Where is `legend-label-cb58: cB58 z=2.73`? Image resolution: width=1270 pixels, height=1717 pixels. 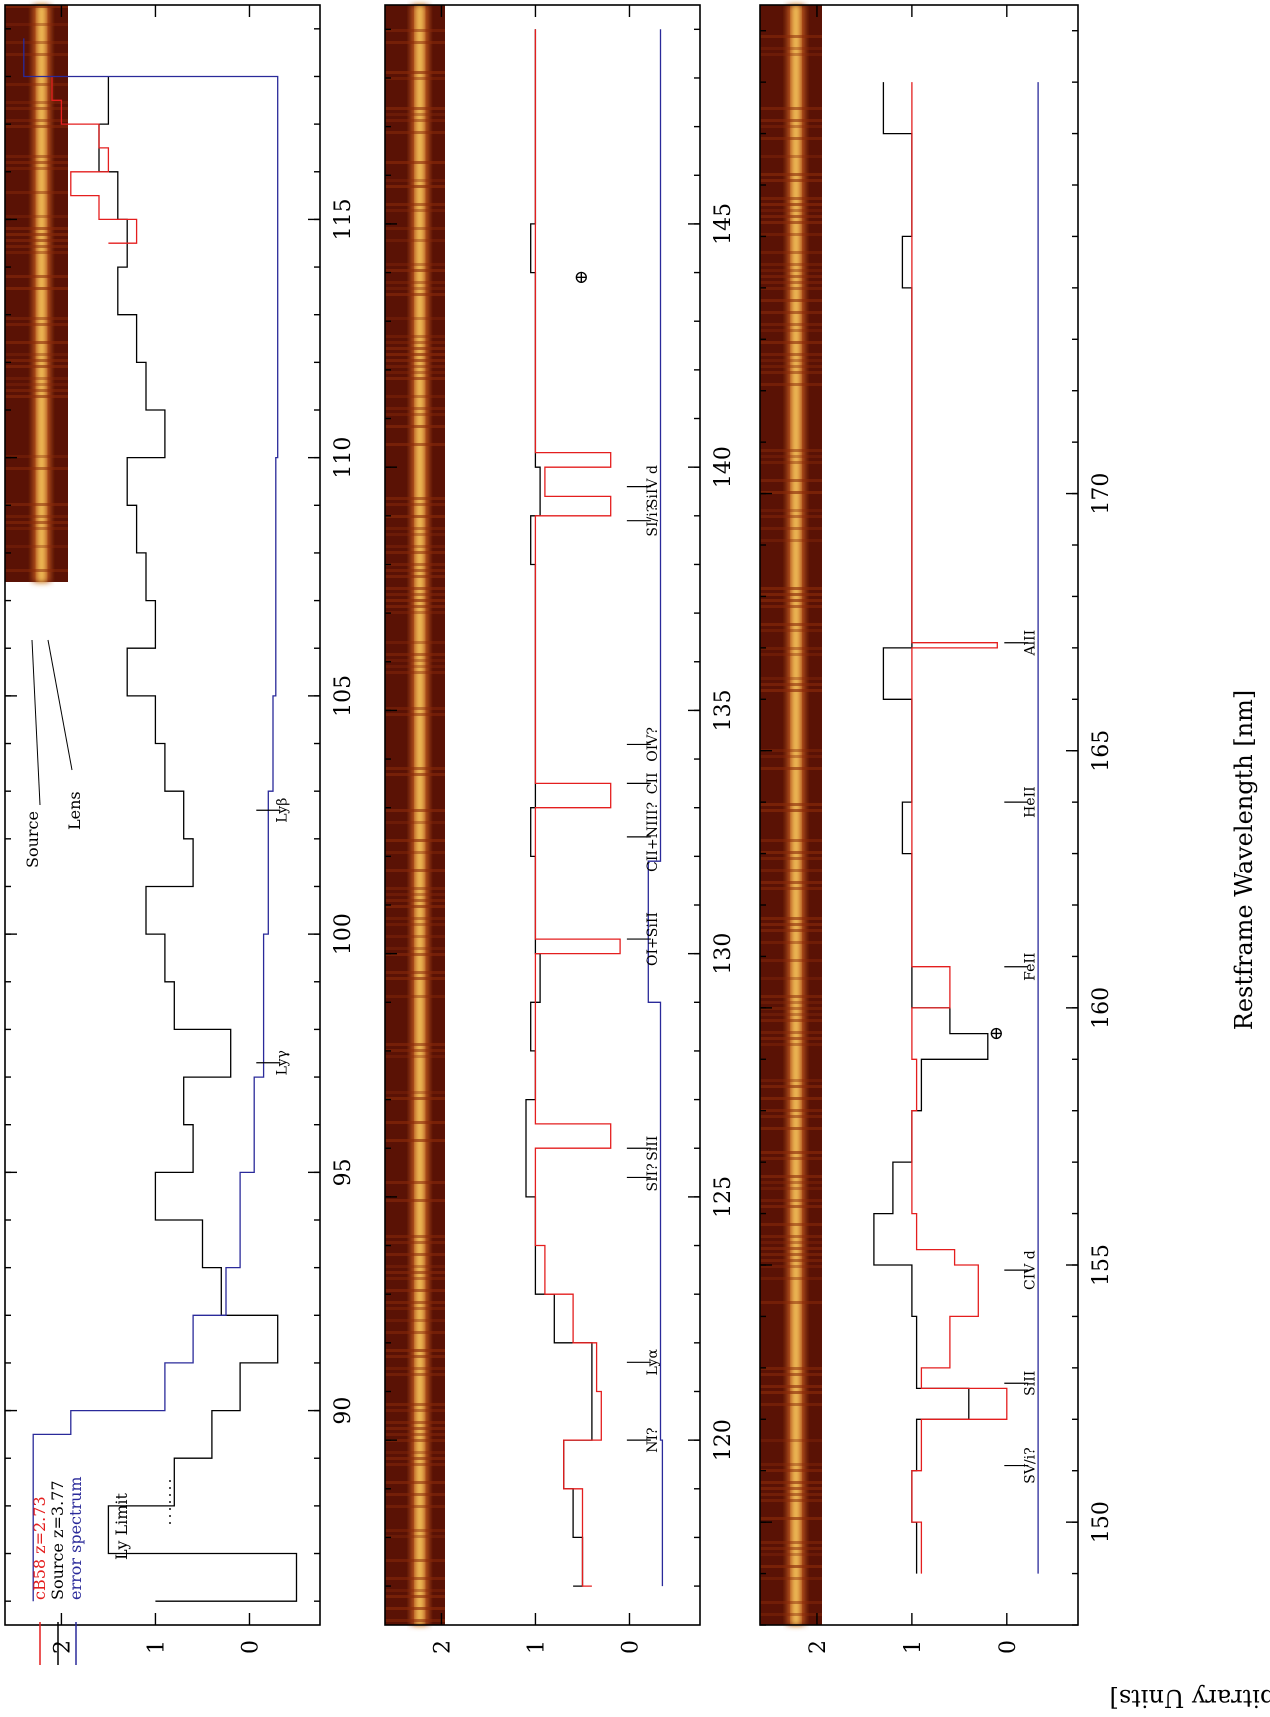 legend-label-cb58: cB58 z=2.73 is located at coordinates (39, 1548).